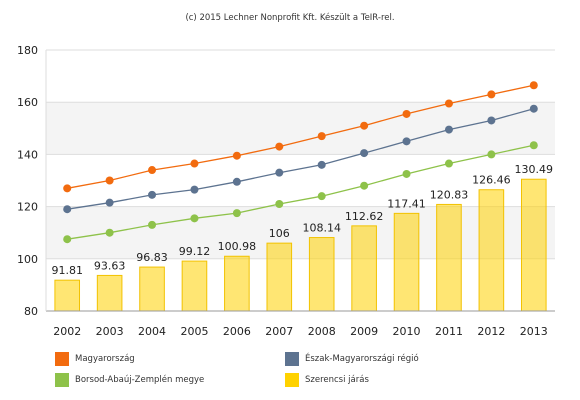 This screenshot has width=580, height=400. I want to click on y-tick-label: 100, so click(27, 259).